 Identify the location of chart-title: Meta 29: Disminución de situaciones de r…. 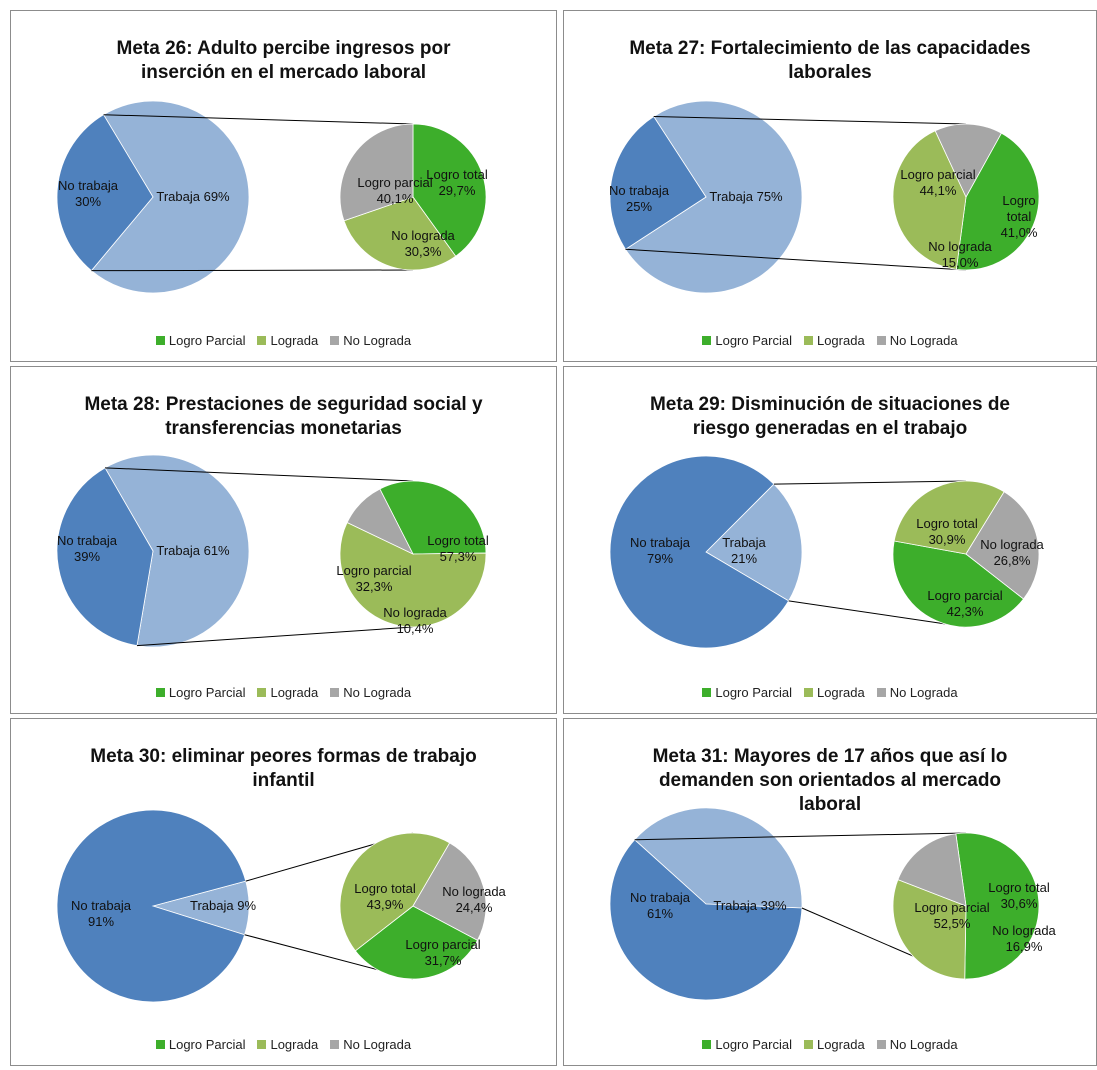
(830, 416).